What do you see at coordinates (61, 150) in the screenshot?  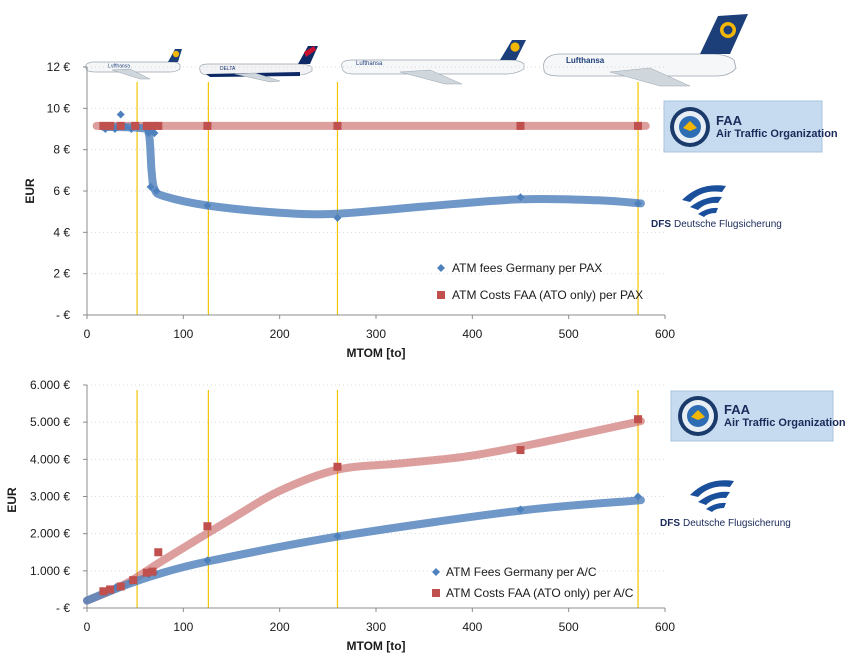 I see `y-tick-label: 8 €` at bounding box center [61, 150].